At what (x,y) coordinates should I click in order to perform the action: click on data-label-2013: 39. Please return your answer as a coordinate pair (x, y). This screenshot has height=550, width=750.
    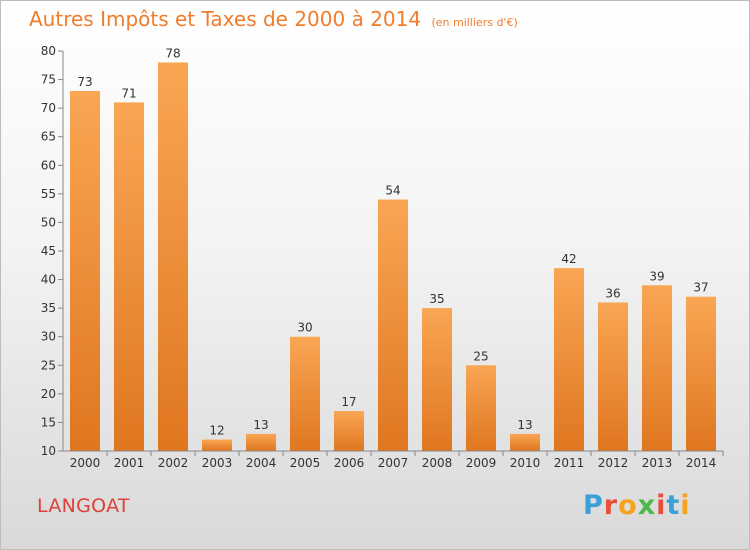
    Looking at the image, I should click on (656, 276).